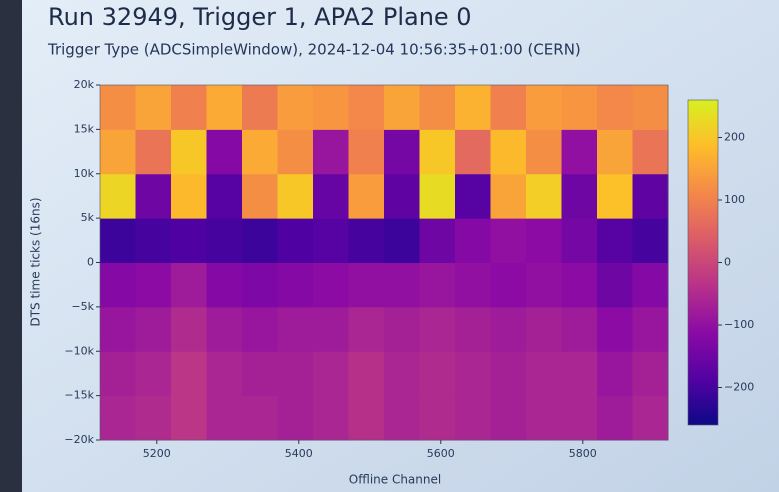 This screenshot has height=492, width=779. I want to click on y-tick-label: 5k, so click(88, 217).